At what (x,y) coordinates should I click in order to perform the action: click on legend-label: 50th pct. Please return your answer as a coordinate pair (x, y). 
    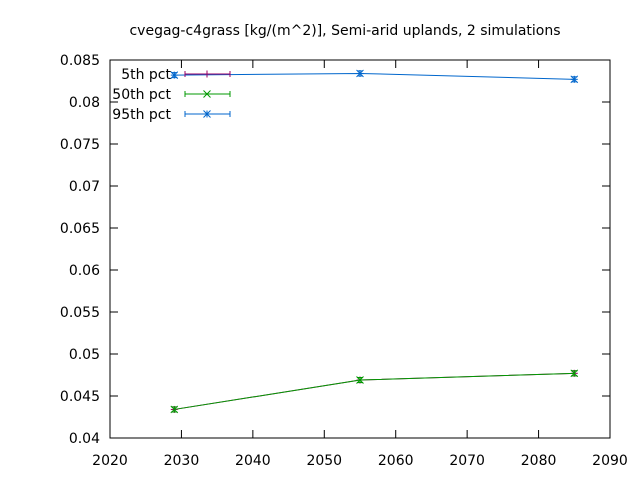
    Looking at the image, I should click on (141, 95).